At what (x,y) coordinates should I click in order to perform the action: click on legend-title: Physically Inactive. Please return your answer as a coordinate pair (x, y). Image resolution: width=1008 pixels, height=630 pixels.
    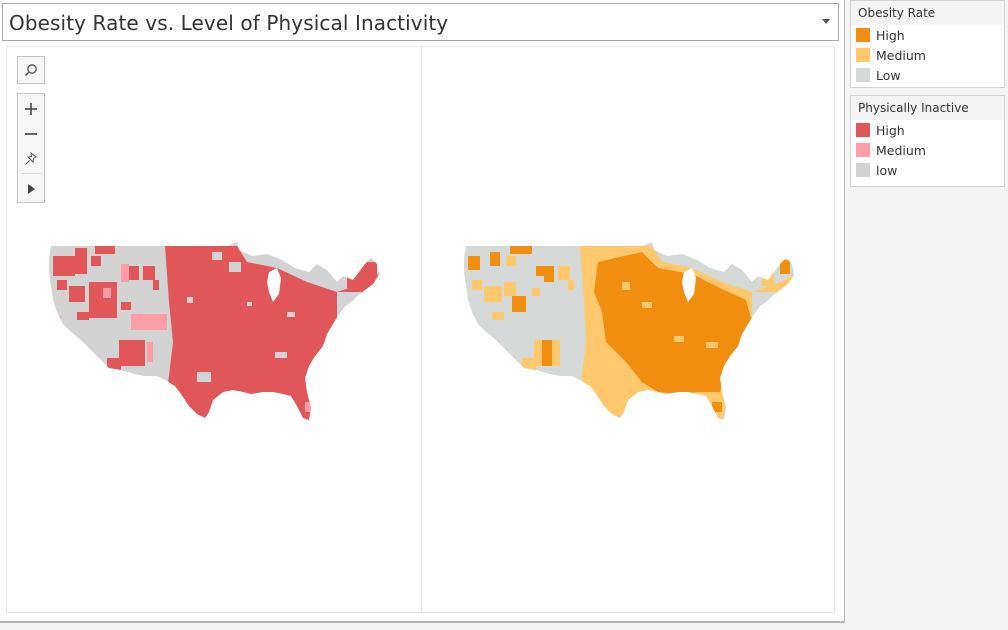
    Looking at the image, I should click on (927, 108).